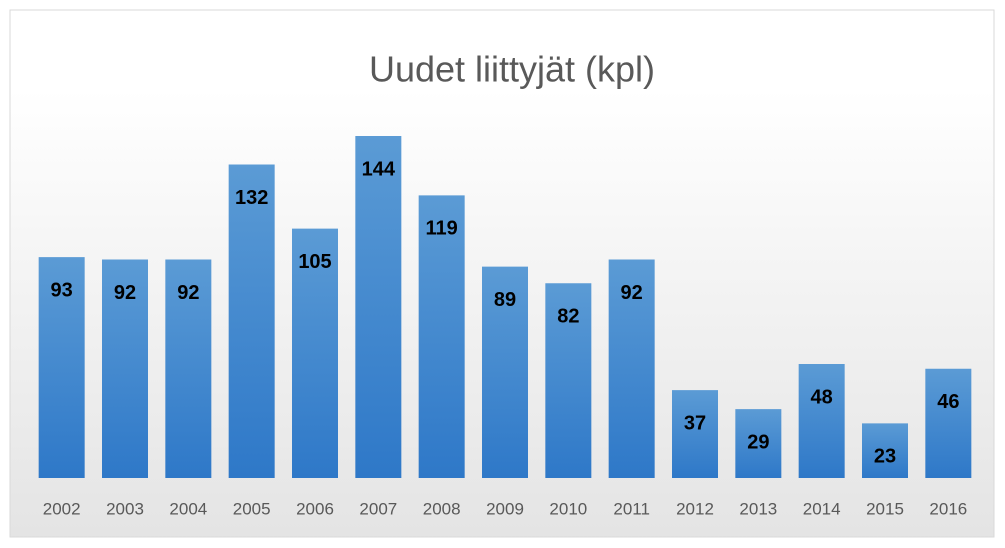 The width and height of the screenshot is (1005, 548). What do you see at coordinates (758, 508) in the screenshot?
I see `x-tick-label: 2013` at bounding box center [758, 508].